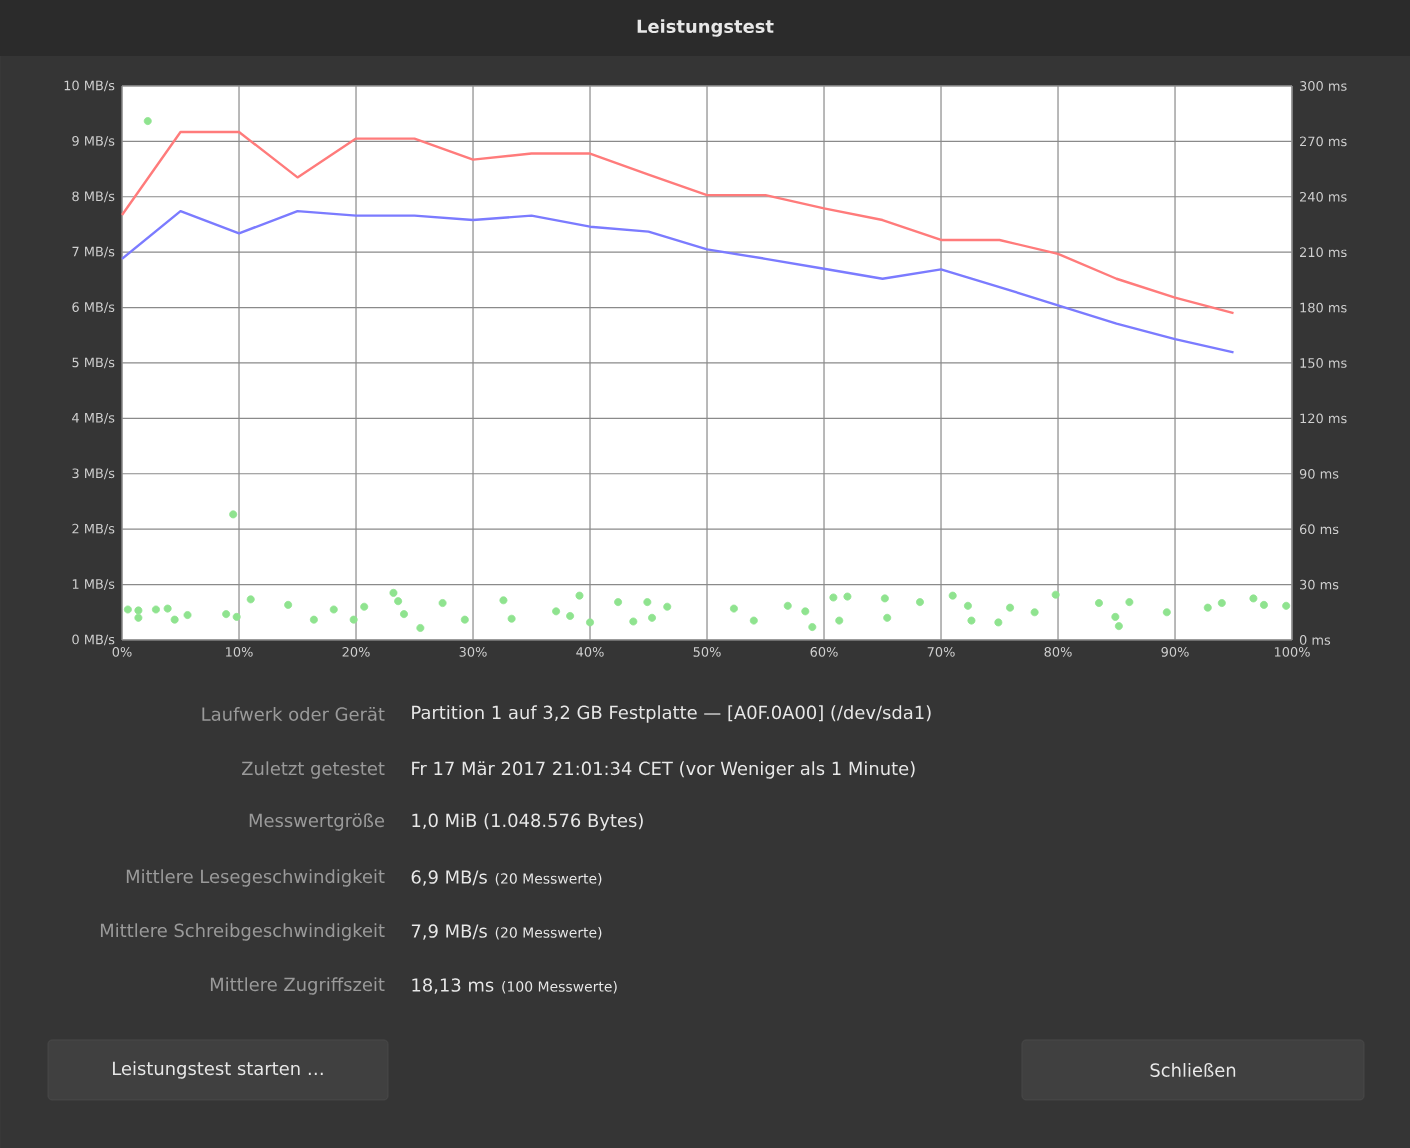 The width and height of the screenshot is (1410, 1148). What do you see at coordinates (527, 822) in the screenshot?
I see `text: 1,0 MiB (1.048.576 Bytes)` at bounding box center [527, 822].